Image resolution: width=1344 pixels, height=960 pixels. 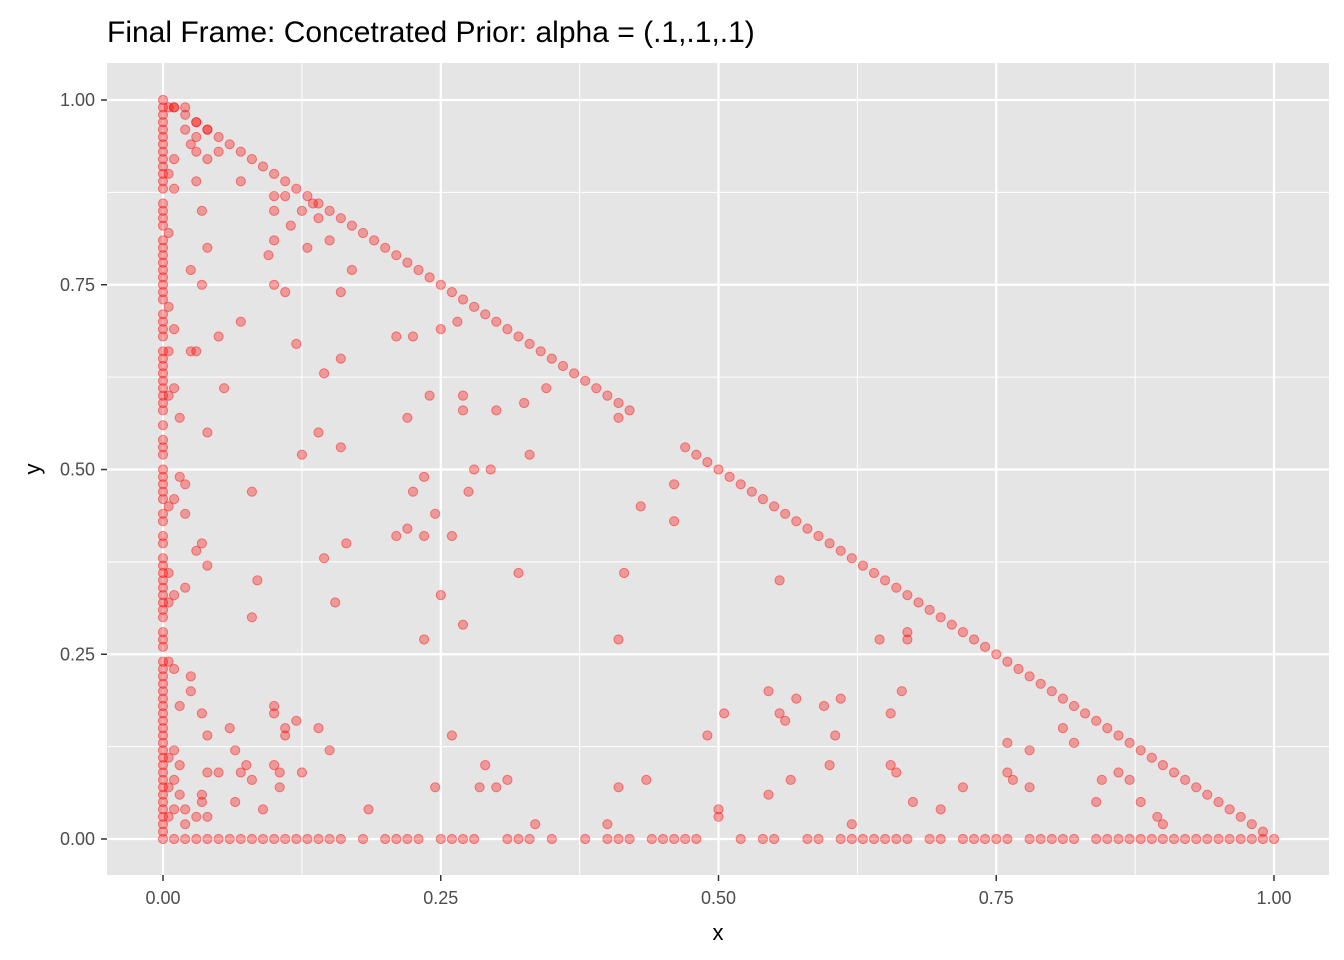 I want to click on y-tick-label: 0.00, so click(x=77, y=839).